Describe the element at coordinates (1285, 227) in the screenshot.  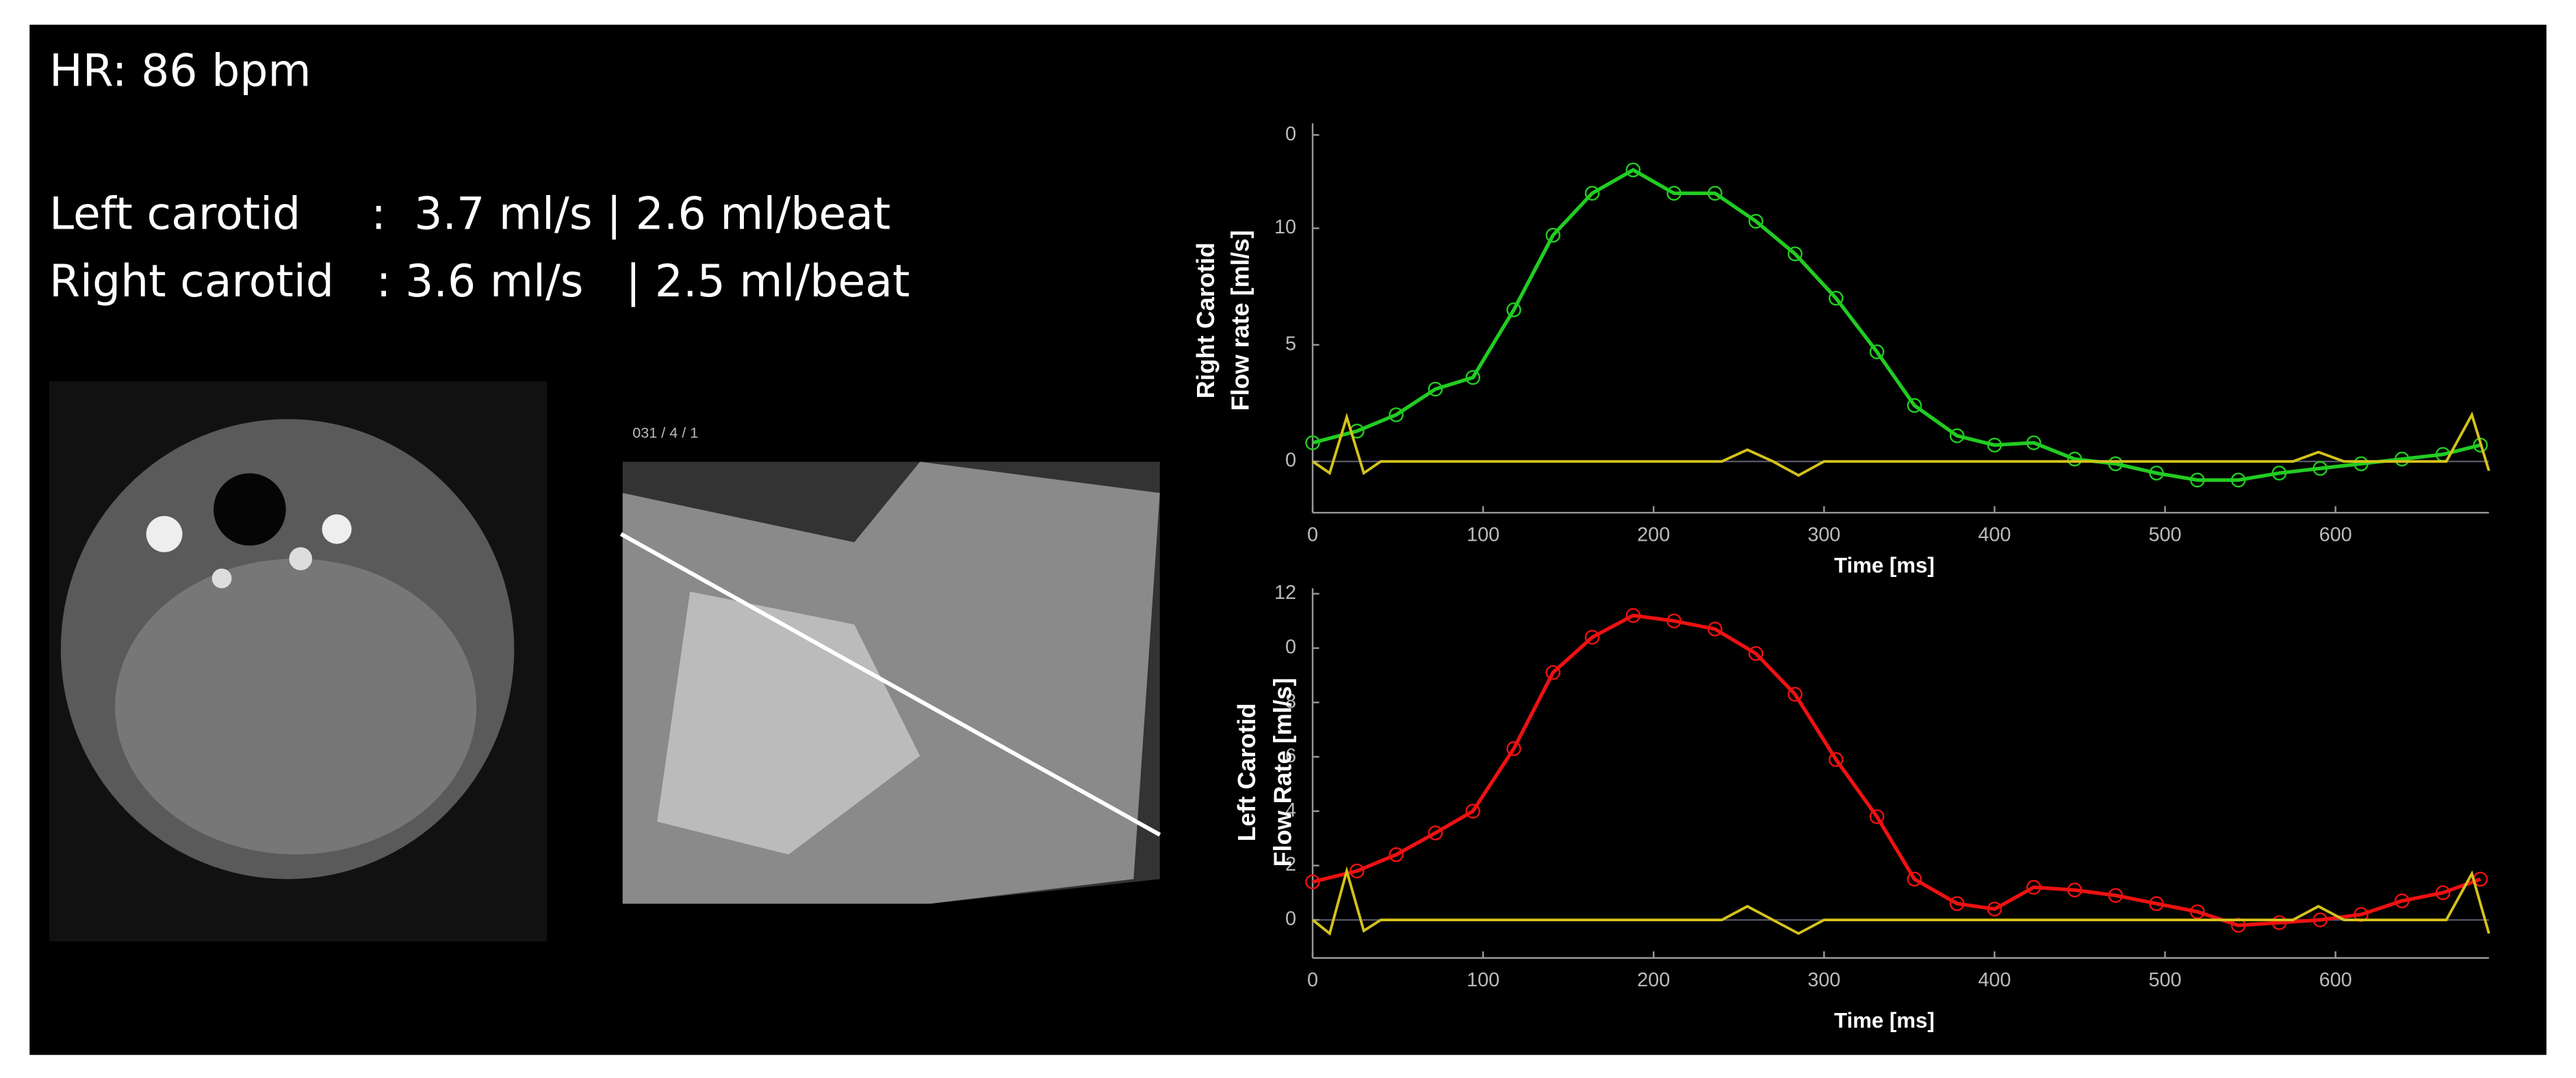
I see `y-tick-label: 10` at that location.